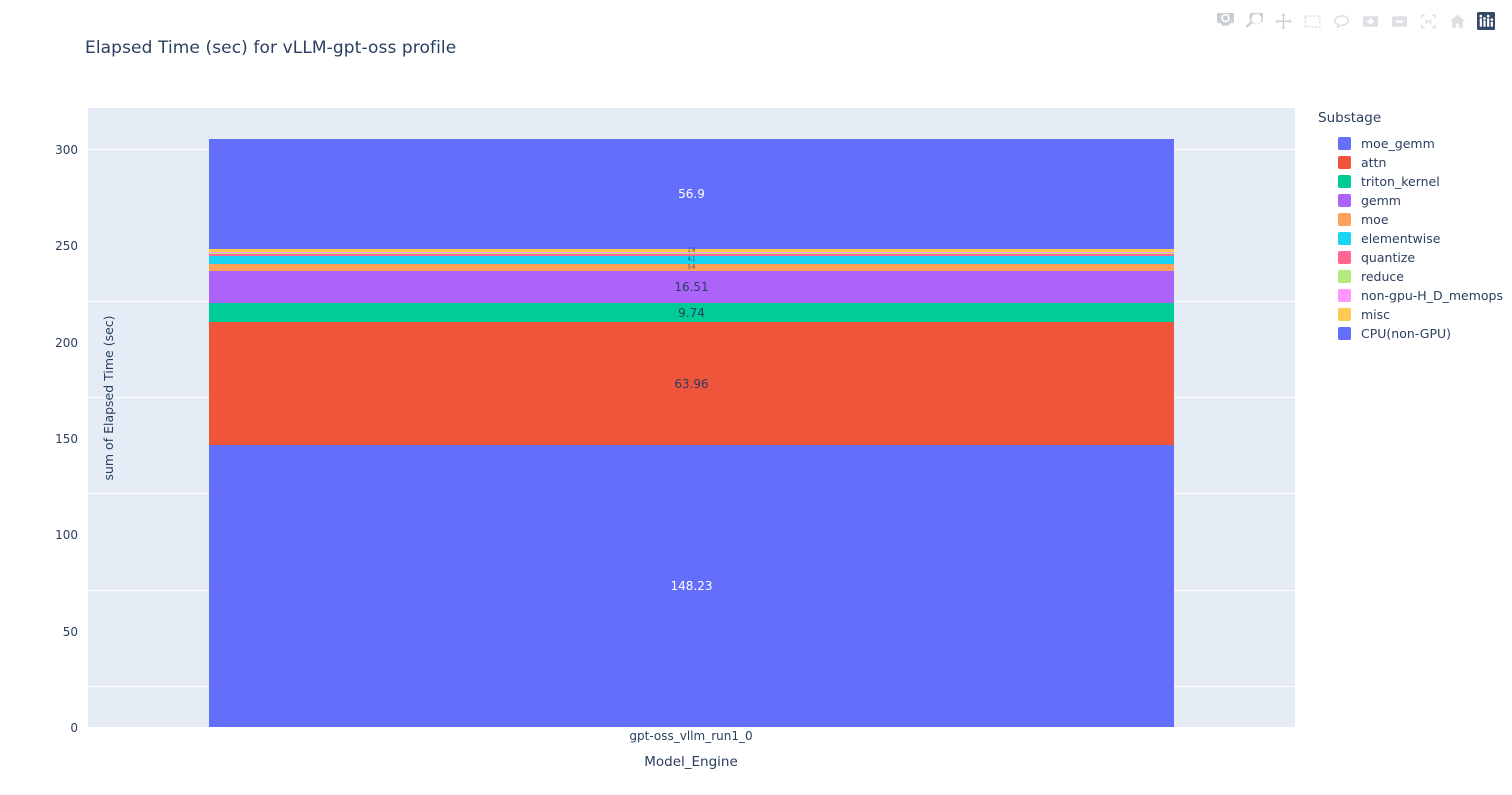  I want to click on legend-title: Substage, so click(1350, 118).